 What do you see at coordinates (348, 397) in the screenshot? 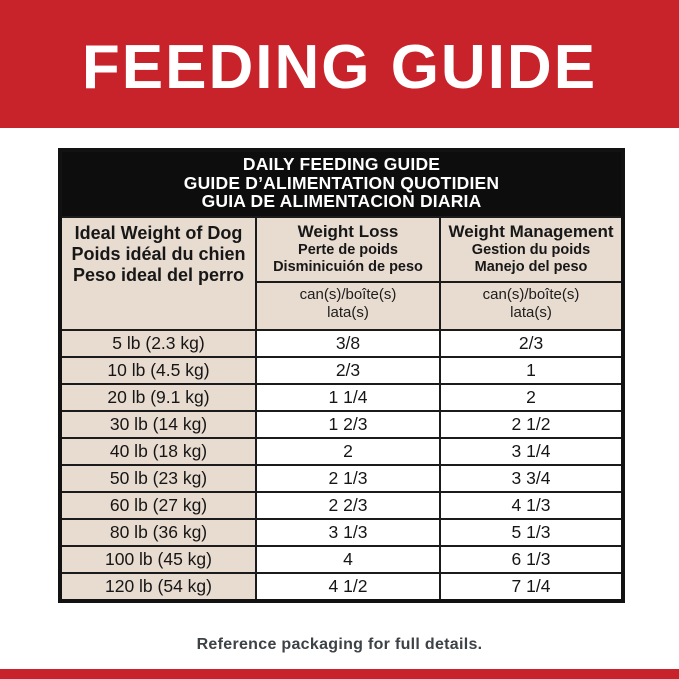
I see `loss-cell: 1 1/4` at bounding box center [348, 397].